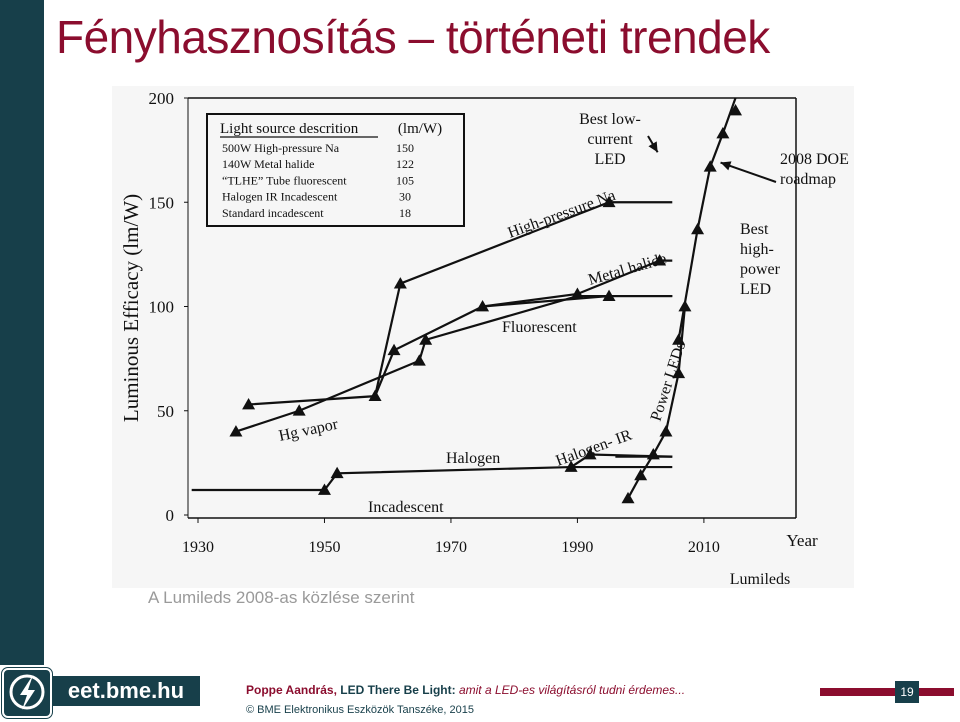 This screenshot has height=722, width=960. I want to click on legend-table-box, so click(335, 170).